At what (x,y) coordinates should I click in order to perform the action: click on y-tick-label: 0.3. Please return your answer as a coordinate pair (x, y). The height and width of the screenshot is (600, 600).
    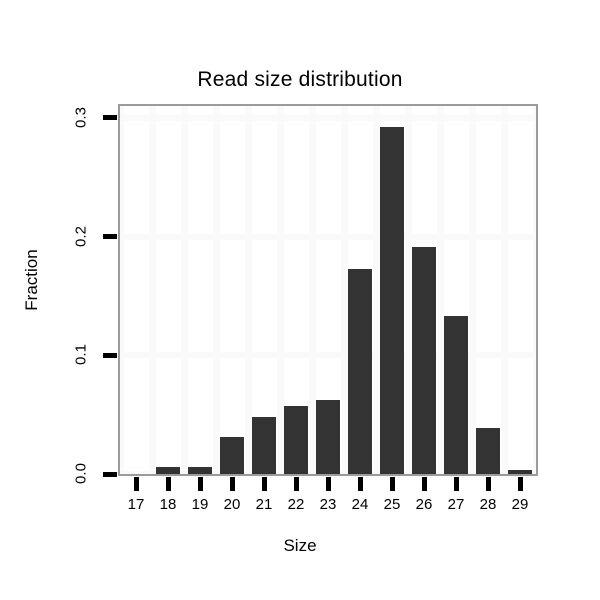
    Looking at the image, I should click on (81, 117).